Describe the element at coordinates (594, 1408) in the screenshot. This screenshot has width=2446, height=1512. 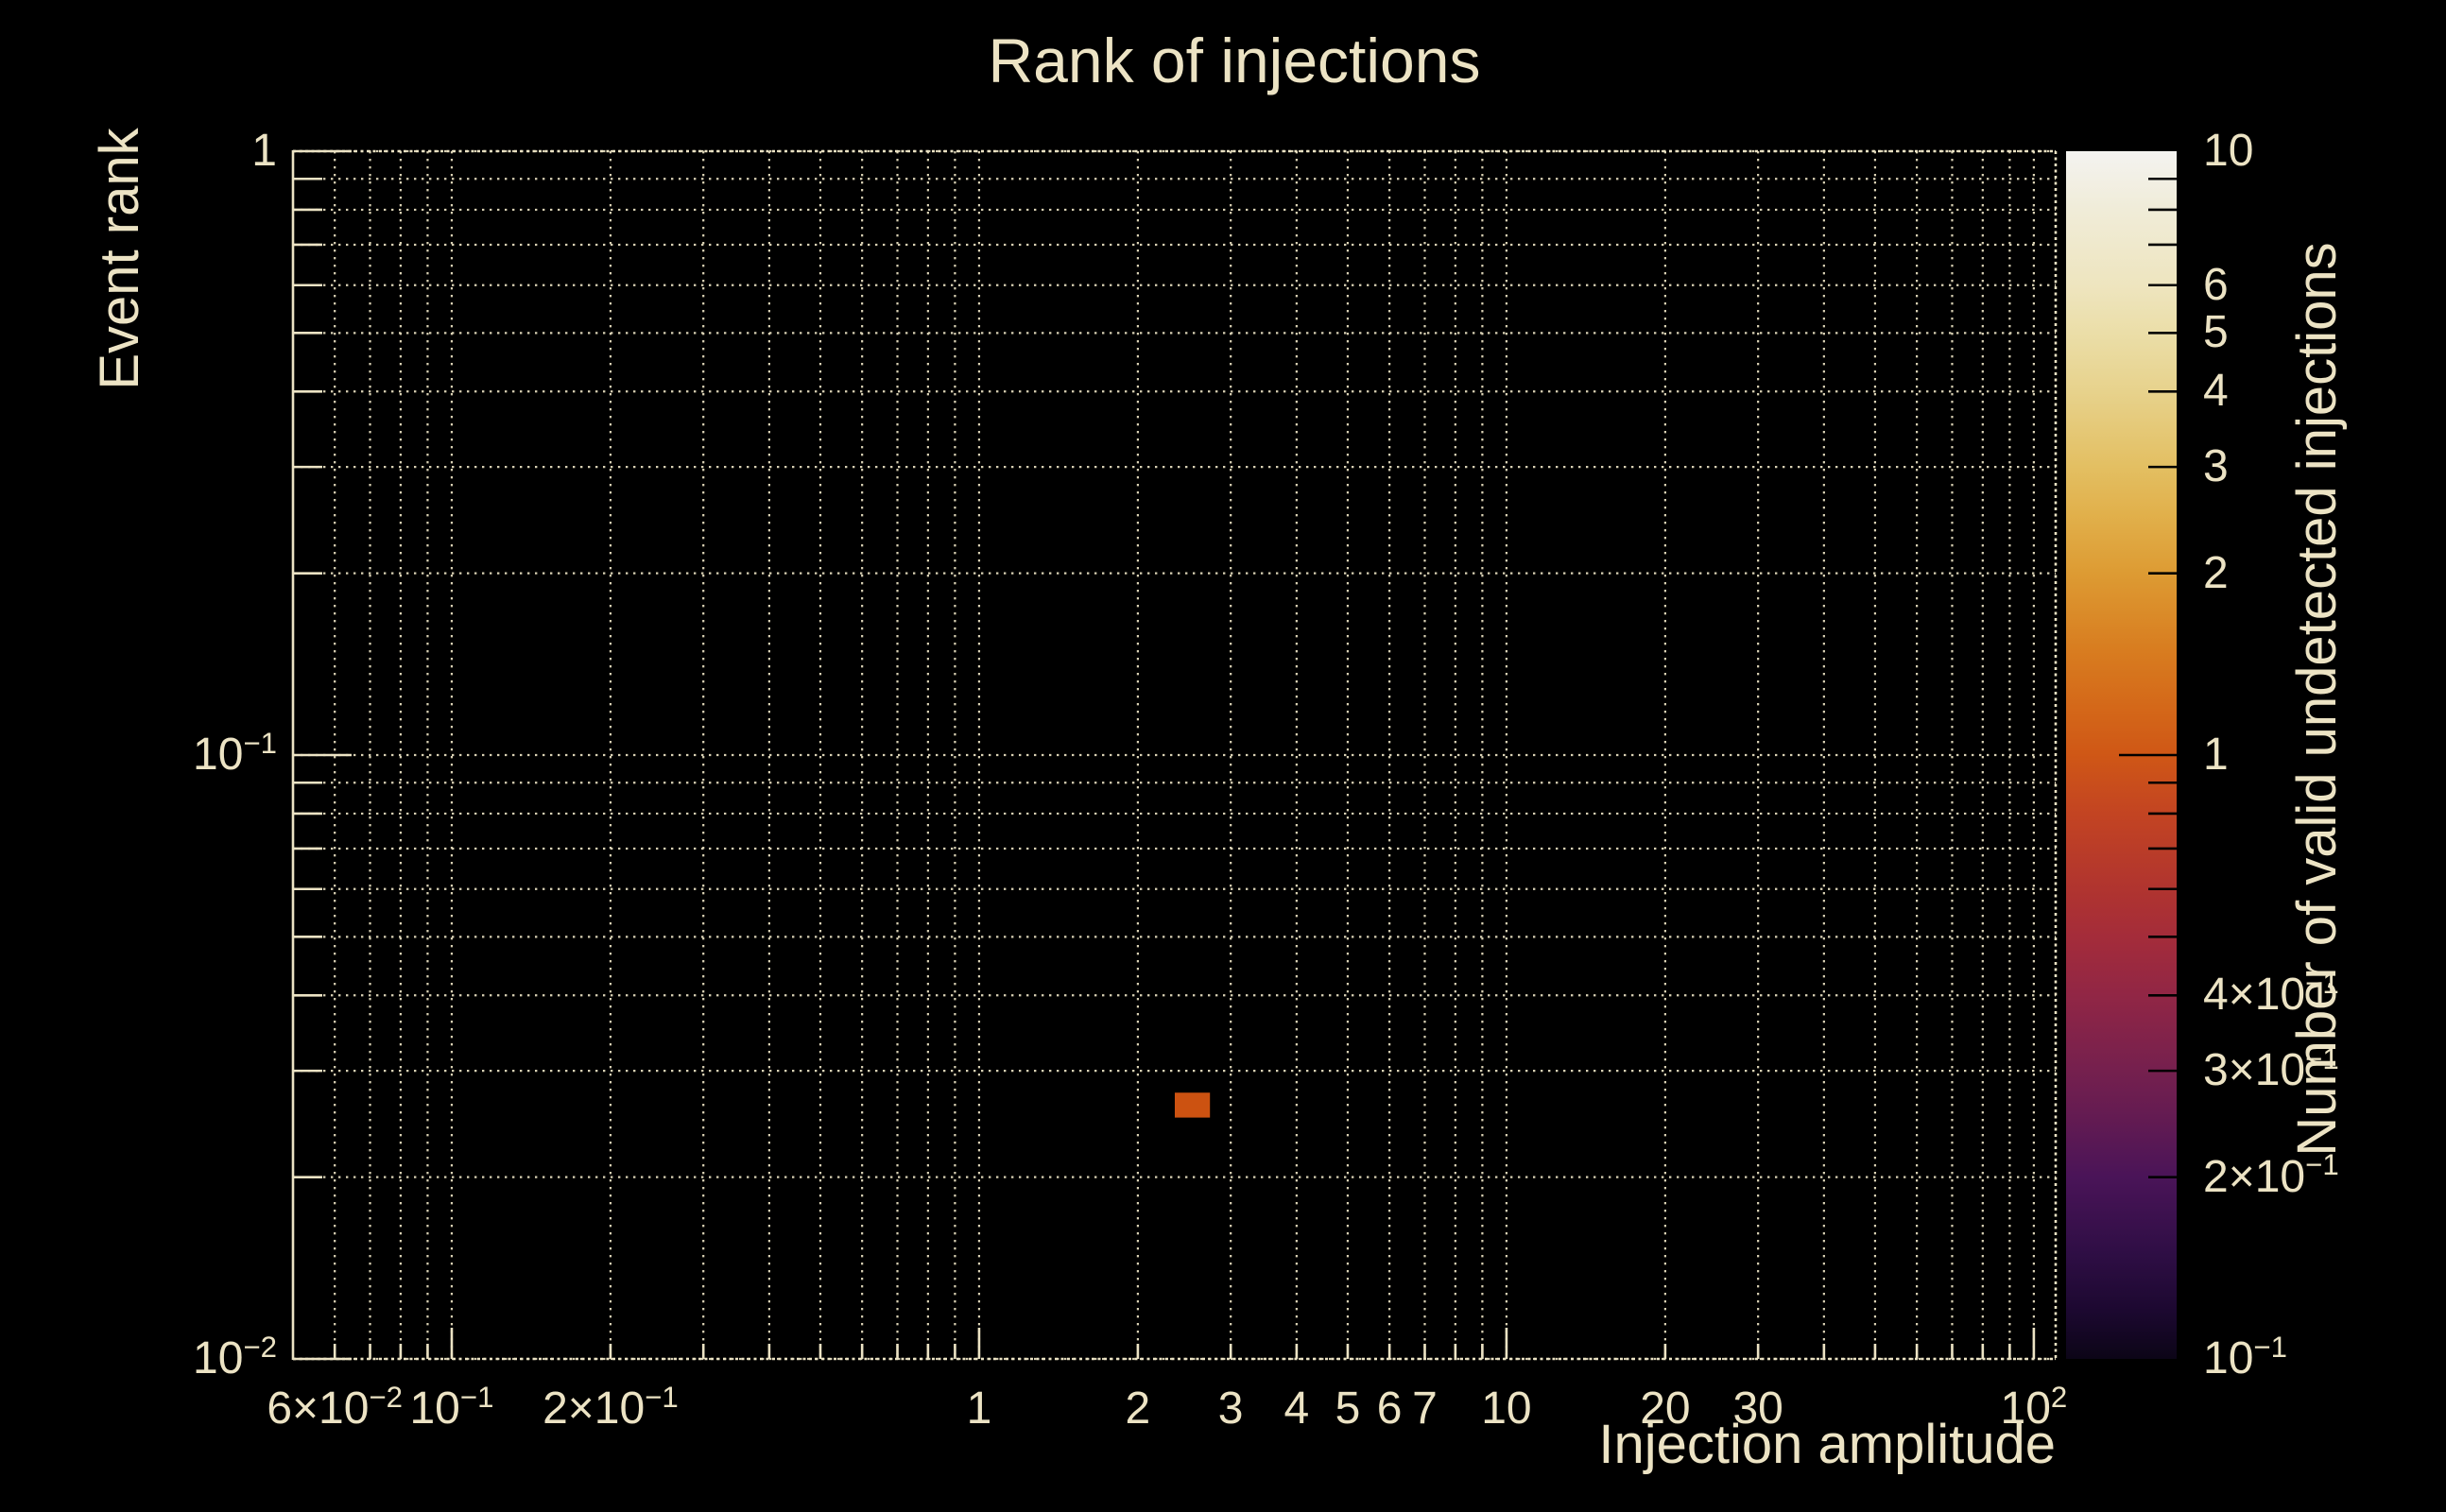
I see `x-tick-label-base: 2×10` at that location.